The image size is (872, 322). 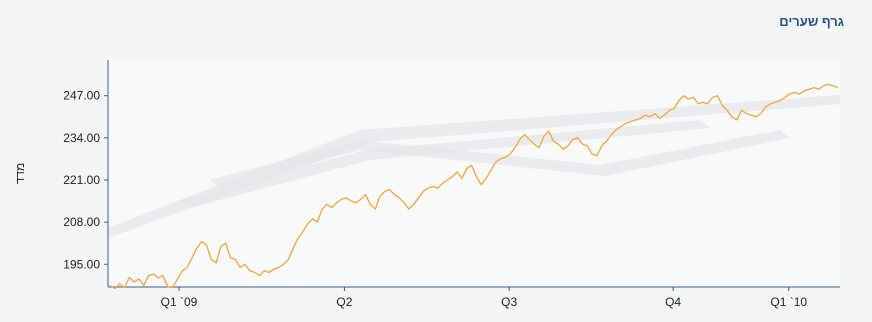 What do you see at coordinates (811, 21) in the screenshot?
I see `panel-title: גרף שערים` at bounding box center [811, 21].